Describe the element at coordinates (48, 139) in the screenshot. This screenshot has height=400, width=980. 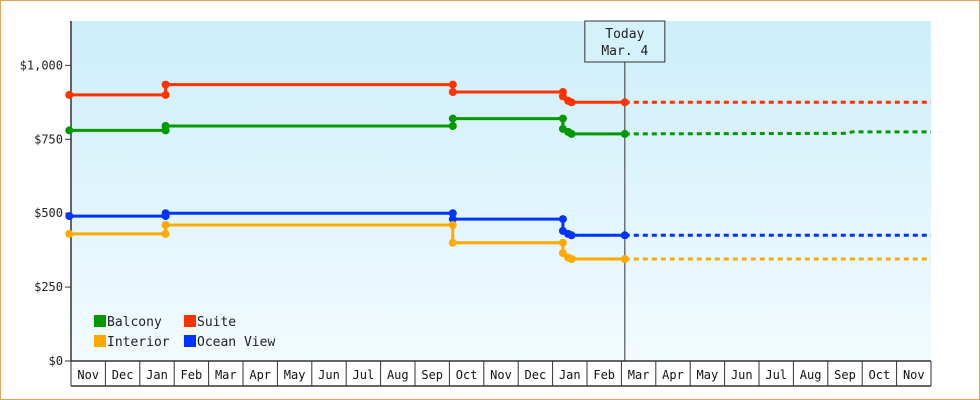
I see `y-tick-label: $750` at that location.